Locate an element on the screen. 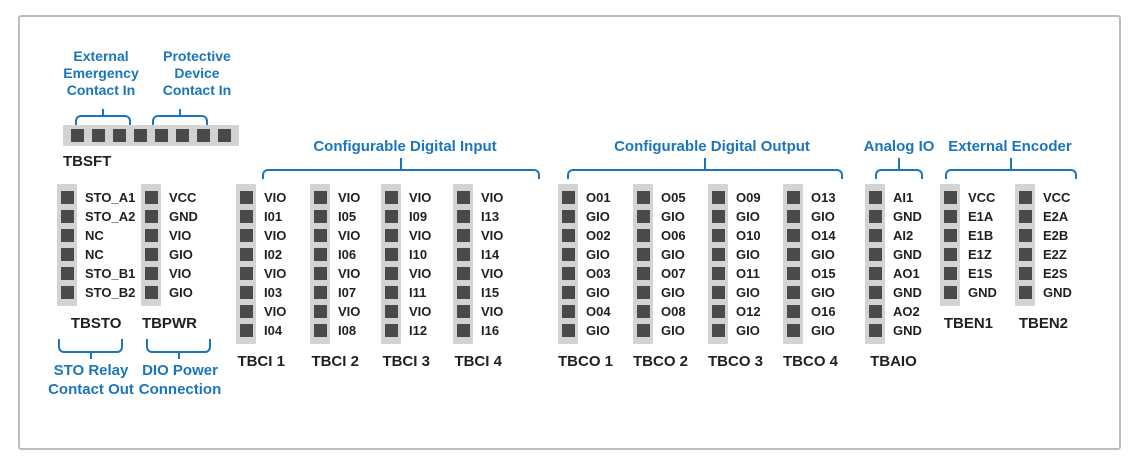 This screenshot has height=464, width=1134. terminal-block-tbpwr: VCC GND VIO GIO VIO GIO TBPWR is located at coordinates (169, 258).